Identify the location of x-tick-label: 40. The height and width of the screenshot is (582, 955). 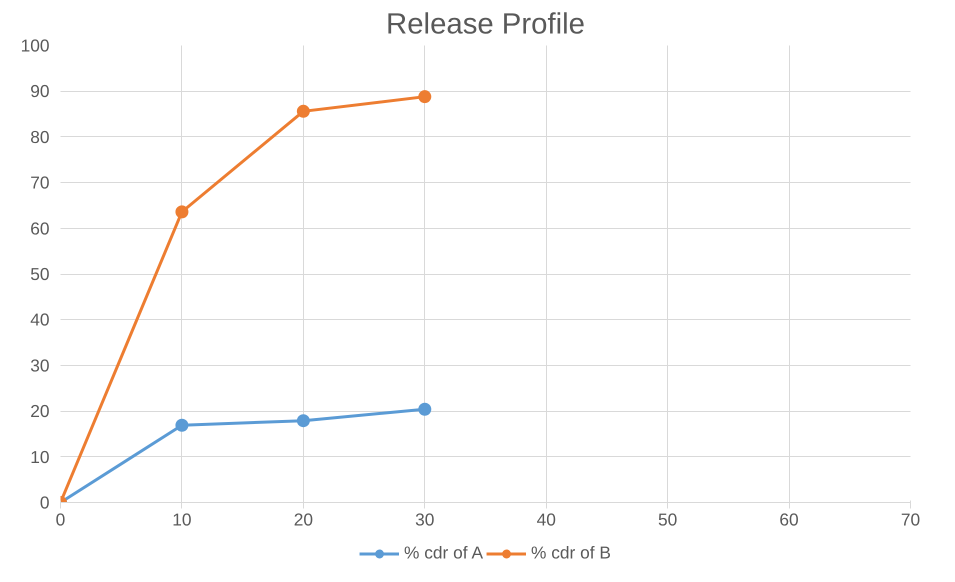
(546, 520).